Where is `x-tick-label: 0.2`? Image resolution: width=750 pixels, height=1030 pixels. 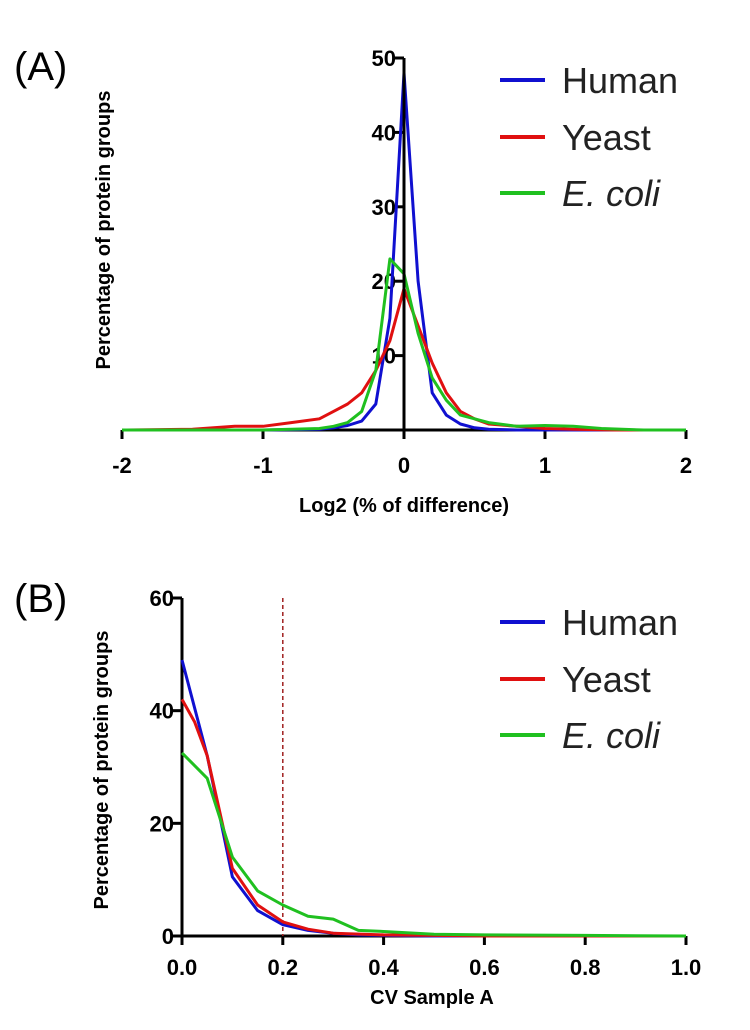
x-tick-label: 0.2 is located at coordinates (283, 967).